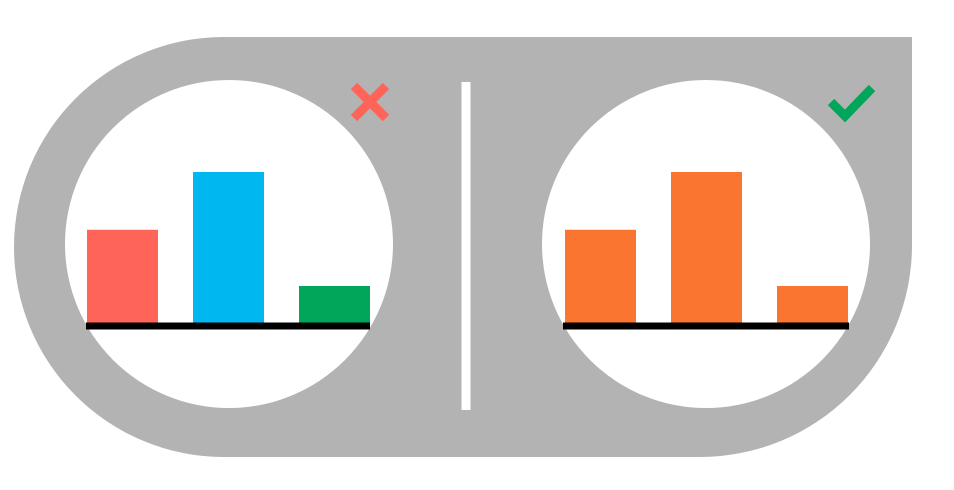 The height and width of the screenshot is (490, 954). Describe the element at coordinates (851, 103) in the screenshot. I see `check-icon` at that location.